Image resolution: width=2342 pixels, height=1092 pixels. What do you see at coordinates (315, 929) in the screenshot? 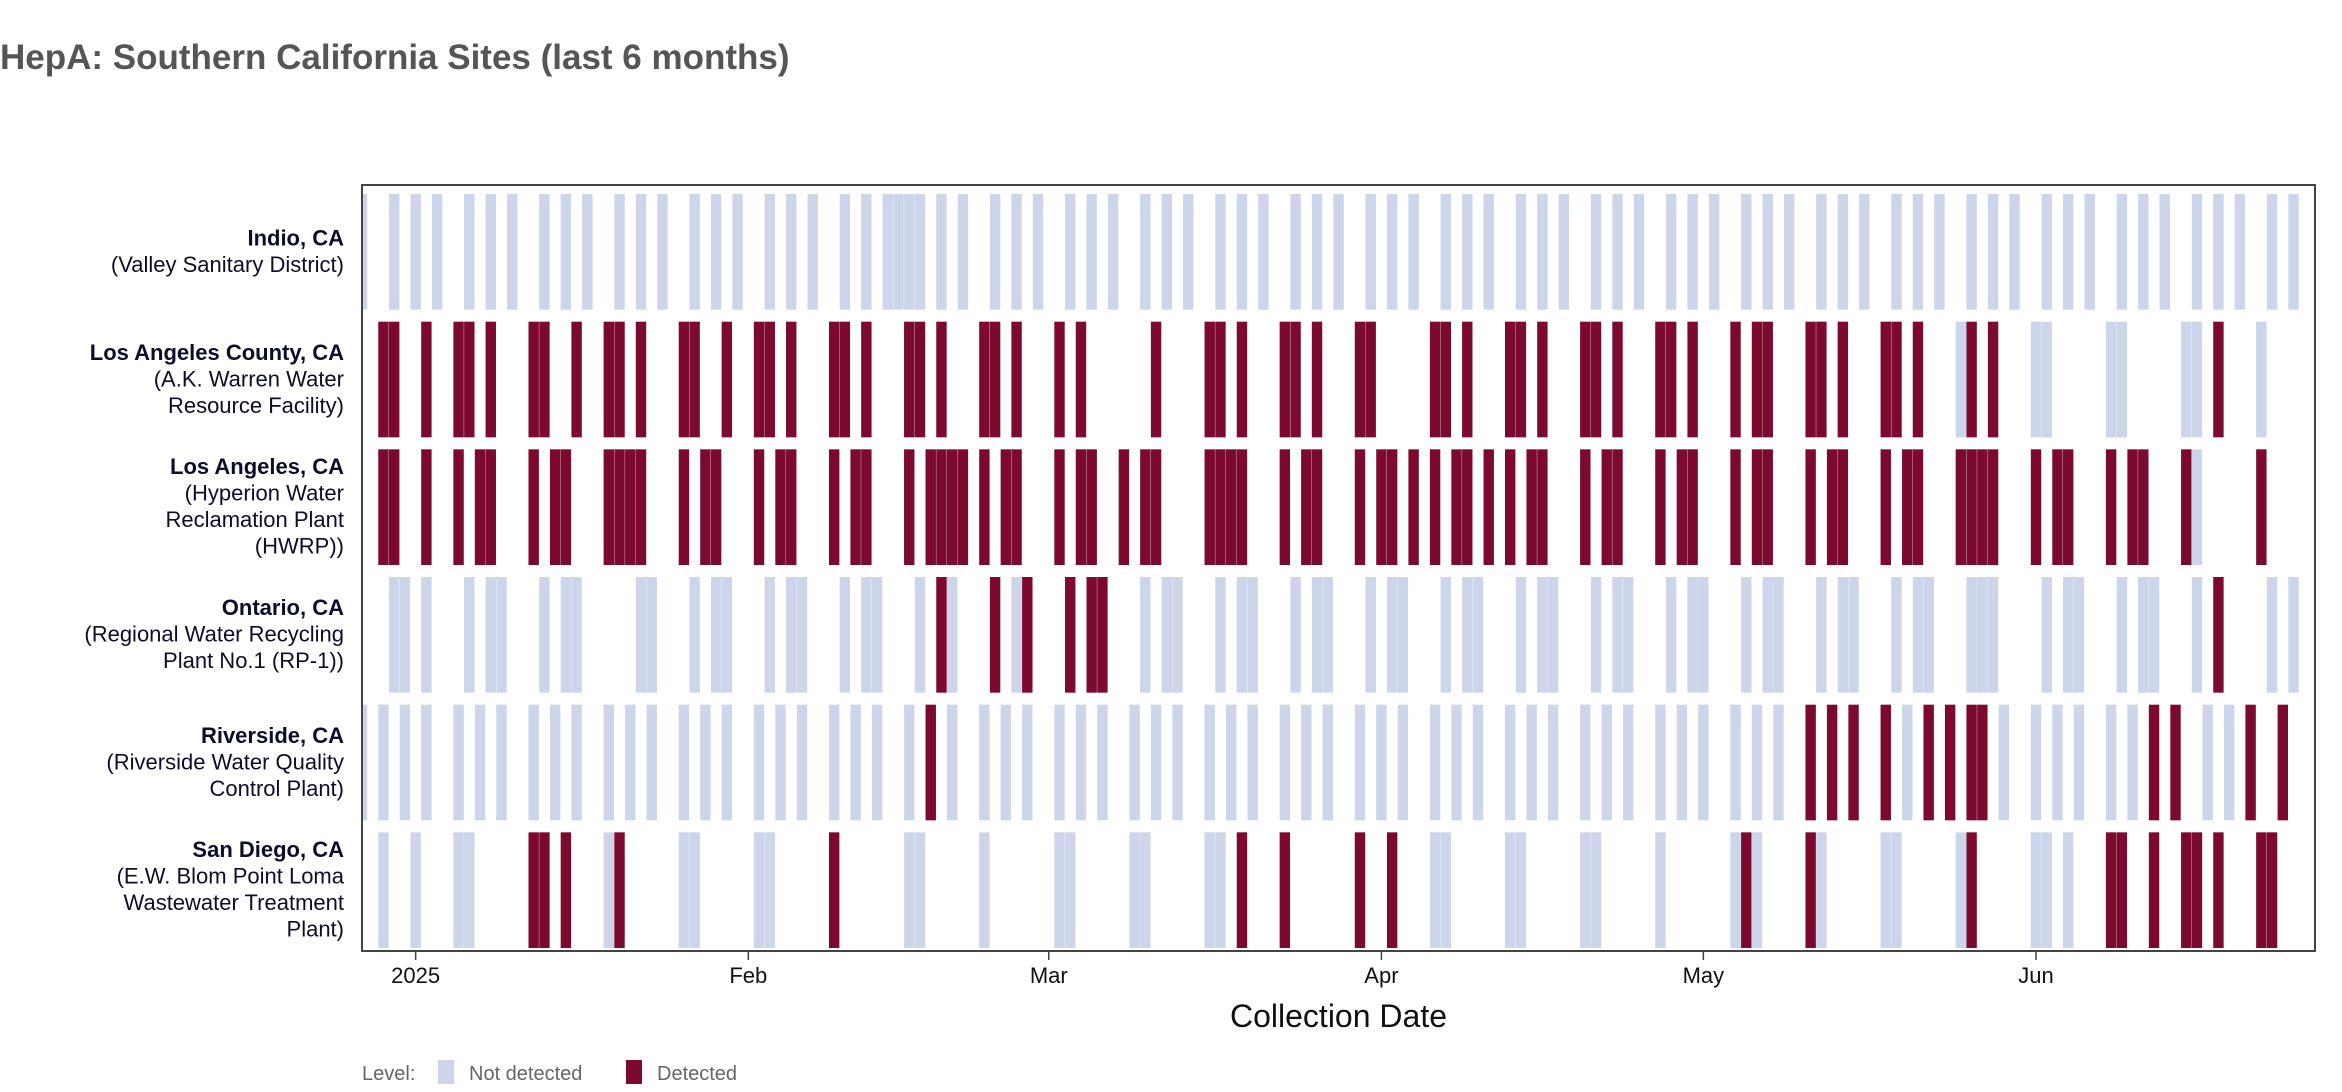
I see `row-label-facility: Plant)` at bounding box center [315, 929].